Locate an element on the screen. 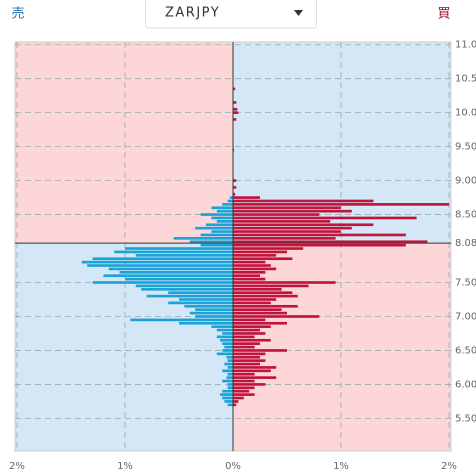 This screenshot has width=476, height=473. y-tick-label: 9.50 is located at coordinates (465, 147).